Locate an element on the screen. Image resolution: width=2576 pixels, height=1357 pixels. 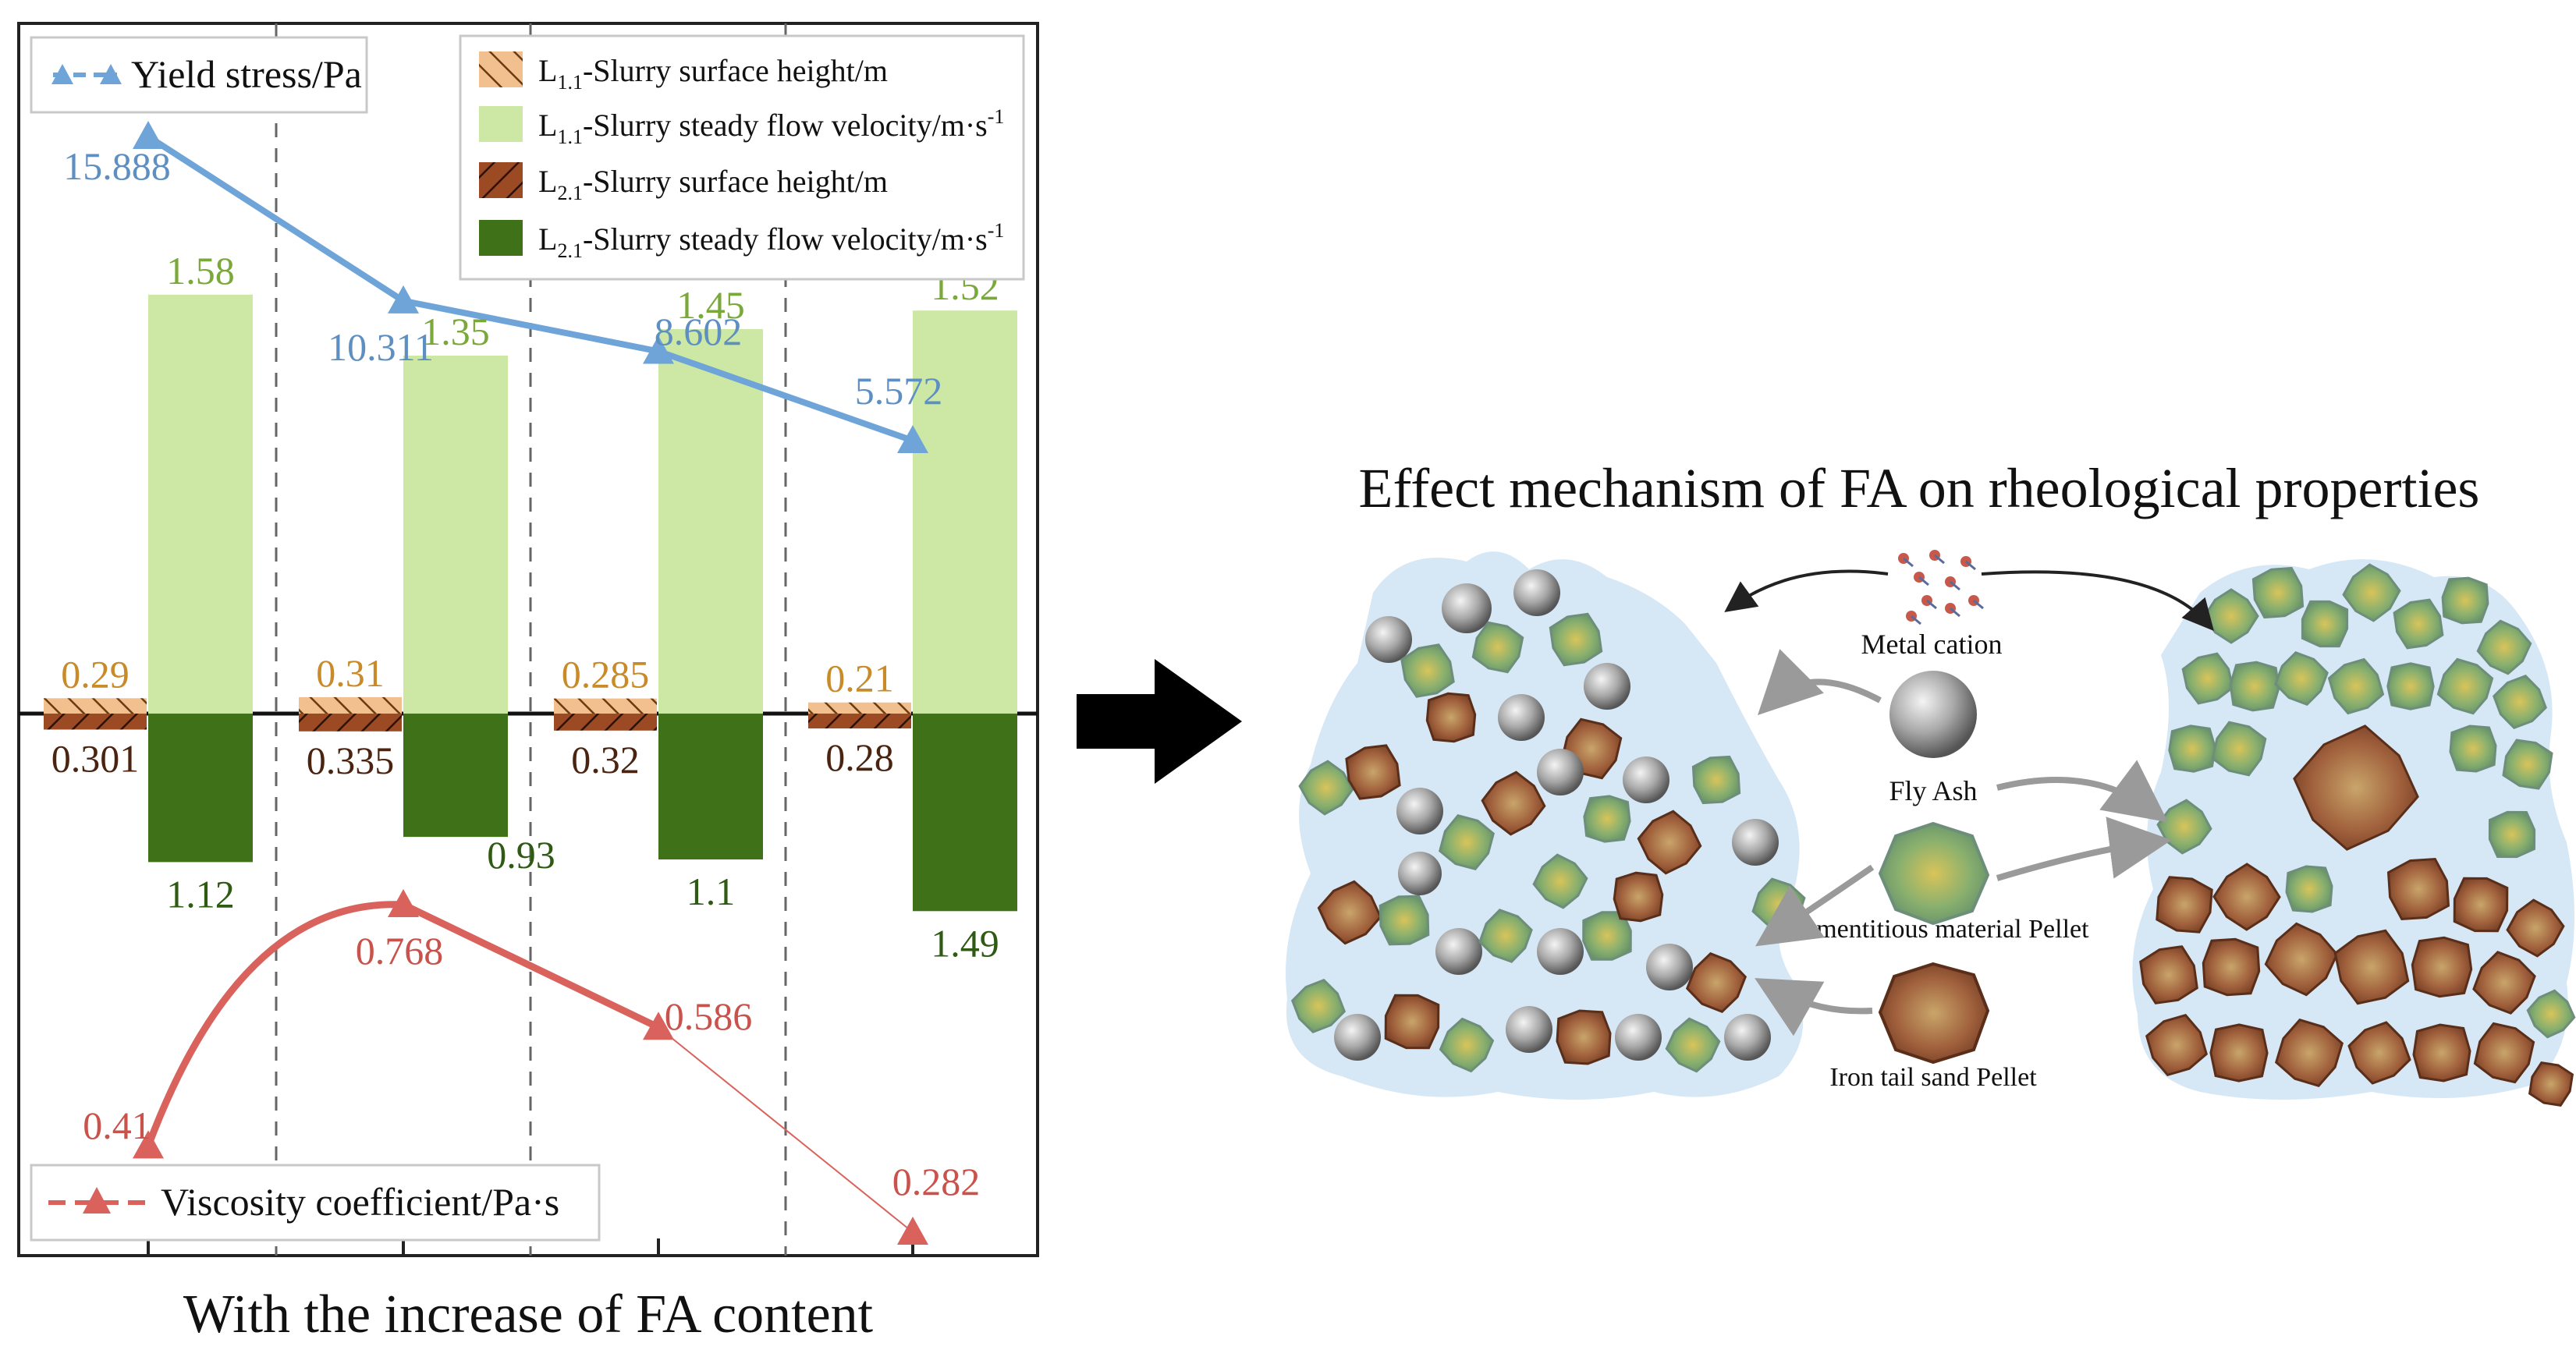
iron-tail-label: Iron tail sand Pellet is located at coordinates (1933, 1077).